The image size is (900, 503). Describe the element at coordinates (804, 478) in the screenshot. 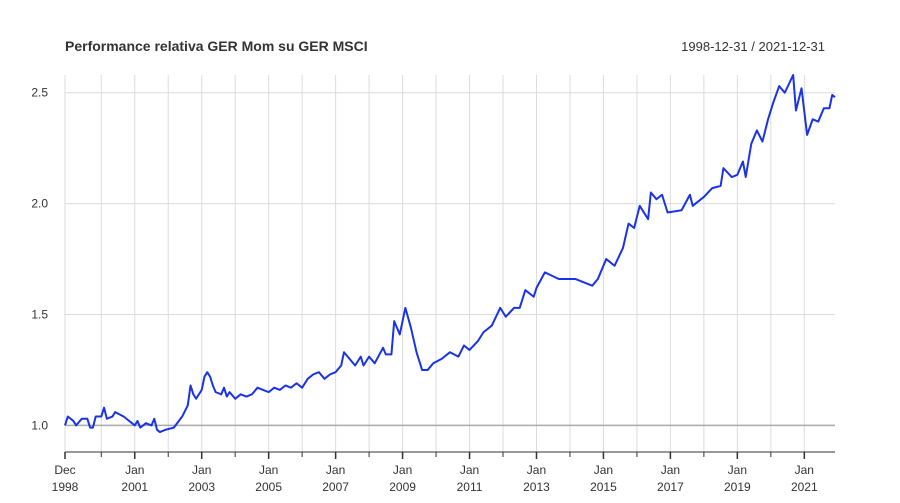

I see `x-tick-label: Jan 2021` at that location.